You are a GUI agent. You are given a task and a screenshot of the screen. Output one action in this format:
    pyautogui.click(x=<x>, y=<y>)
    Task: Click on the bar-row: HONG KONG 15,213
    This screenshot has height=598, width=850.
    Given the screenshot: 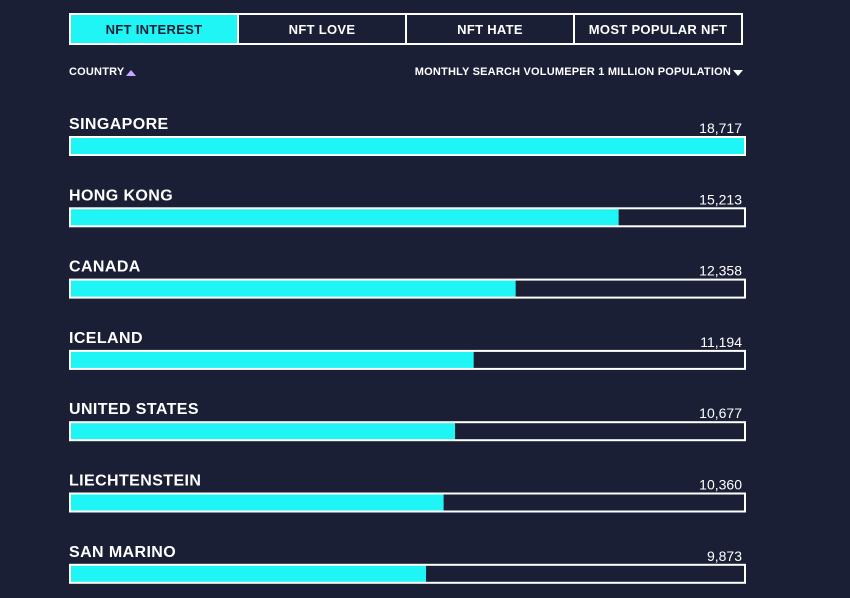 What is the action you would take?
    pyautogui.click(x=407, y=207)
    